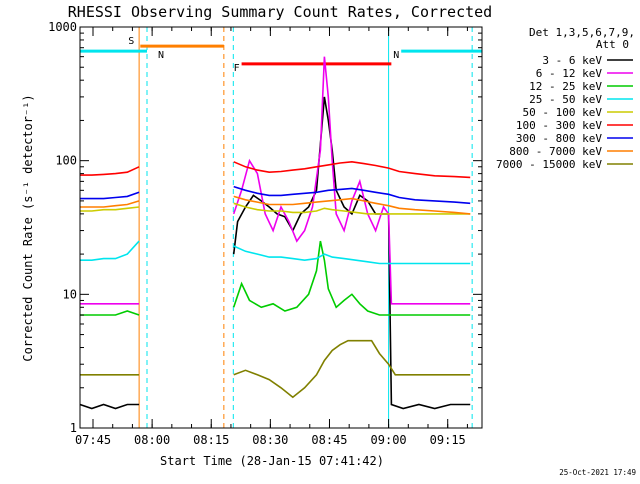 This screenshot has height=484, width=640. I want to click on legend-label-5: 100 - 300 keV, so click(559, 125).